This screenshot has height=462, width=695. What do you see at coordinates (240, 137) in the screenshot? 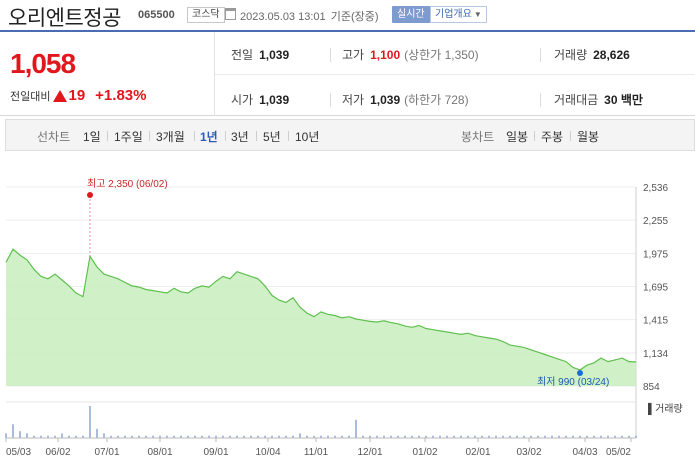
I see `tab-3y: 3년` at bounding box center [240, 137].